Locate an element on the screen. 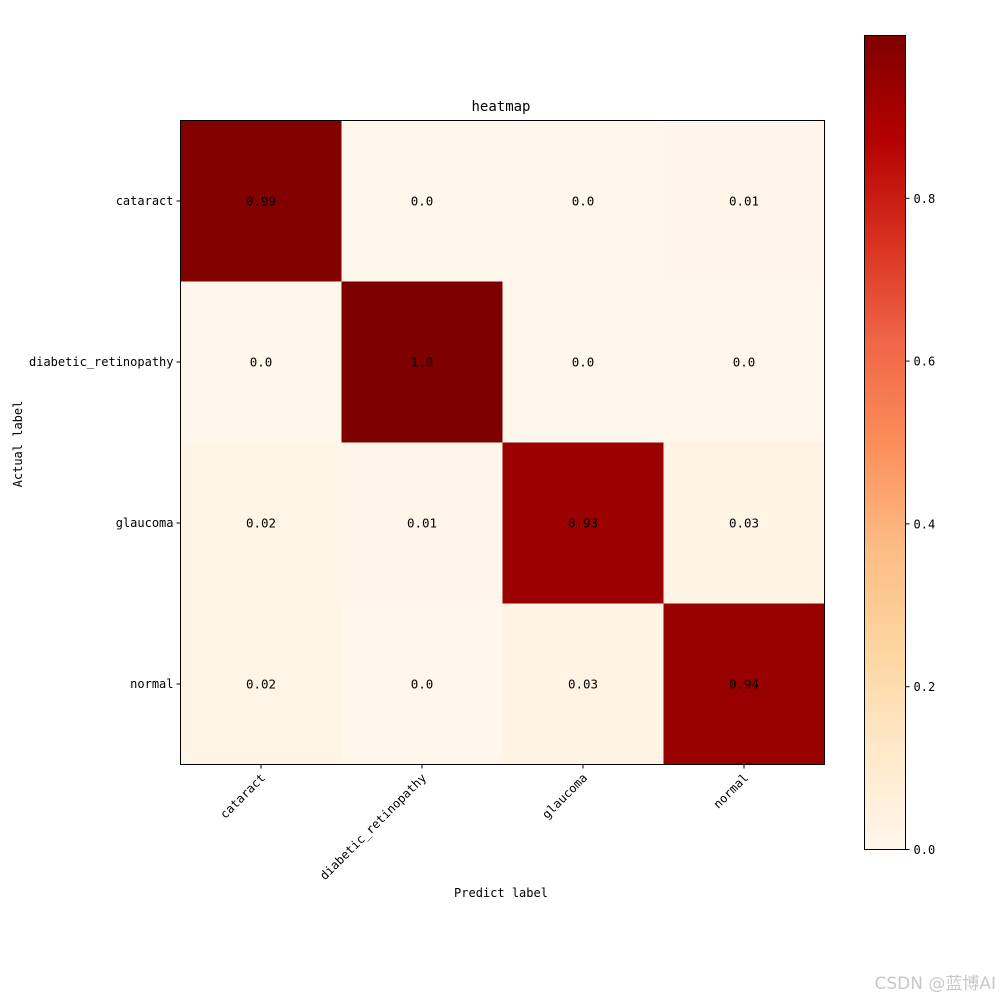 The width and height of the screenshot is (1000, 1000). x-tick-label: normal is located at coordinates (731, 791).